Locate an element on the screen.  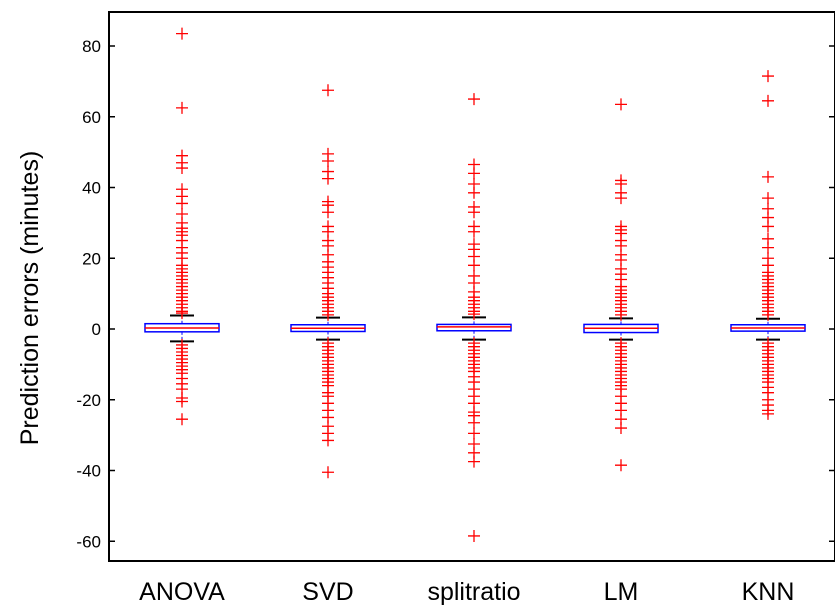
y-axis-label: Prediction errors (minutes) is located at coordinates (30, 298).